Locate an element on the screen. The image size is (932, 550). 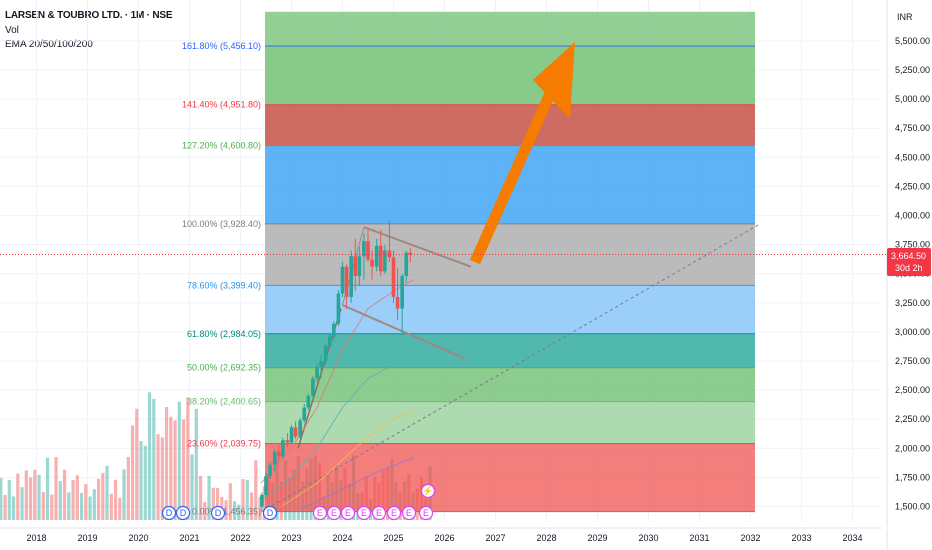
current-price-tag: 3,664.50 30d 2h is located at coordinates (909, 262).